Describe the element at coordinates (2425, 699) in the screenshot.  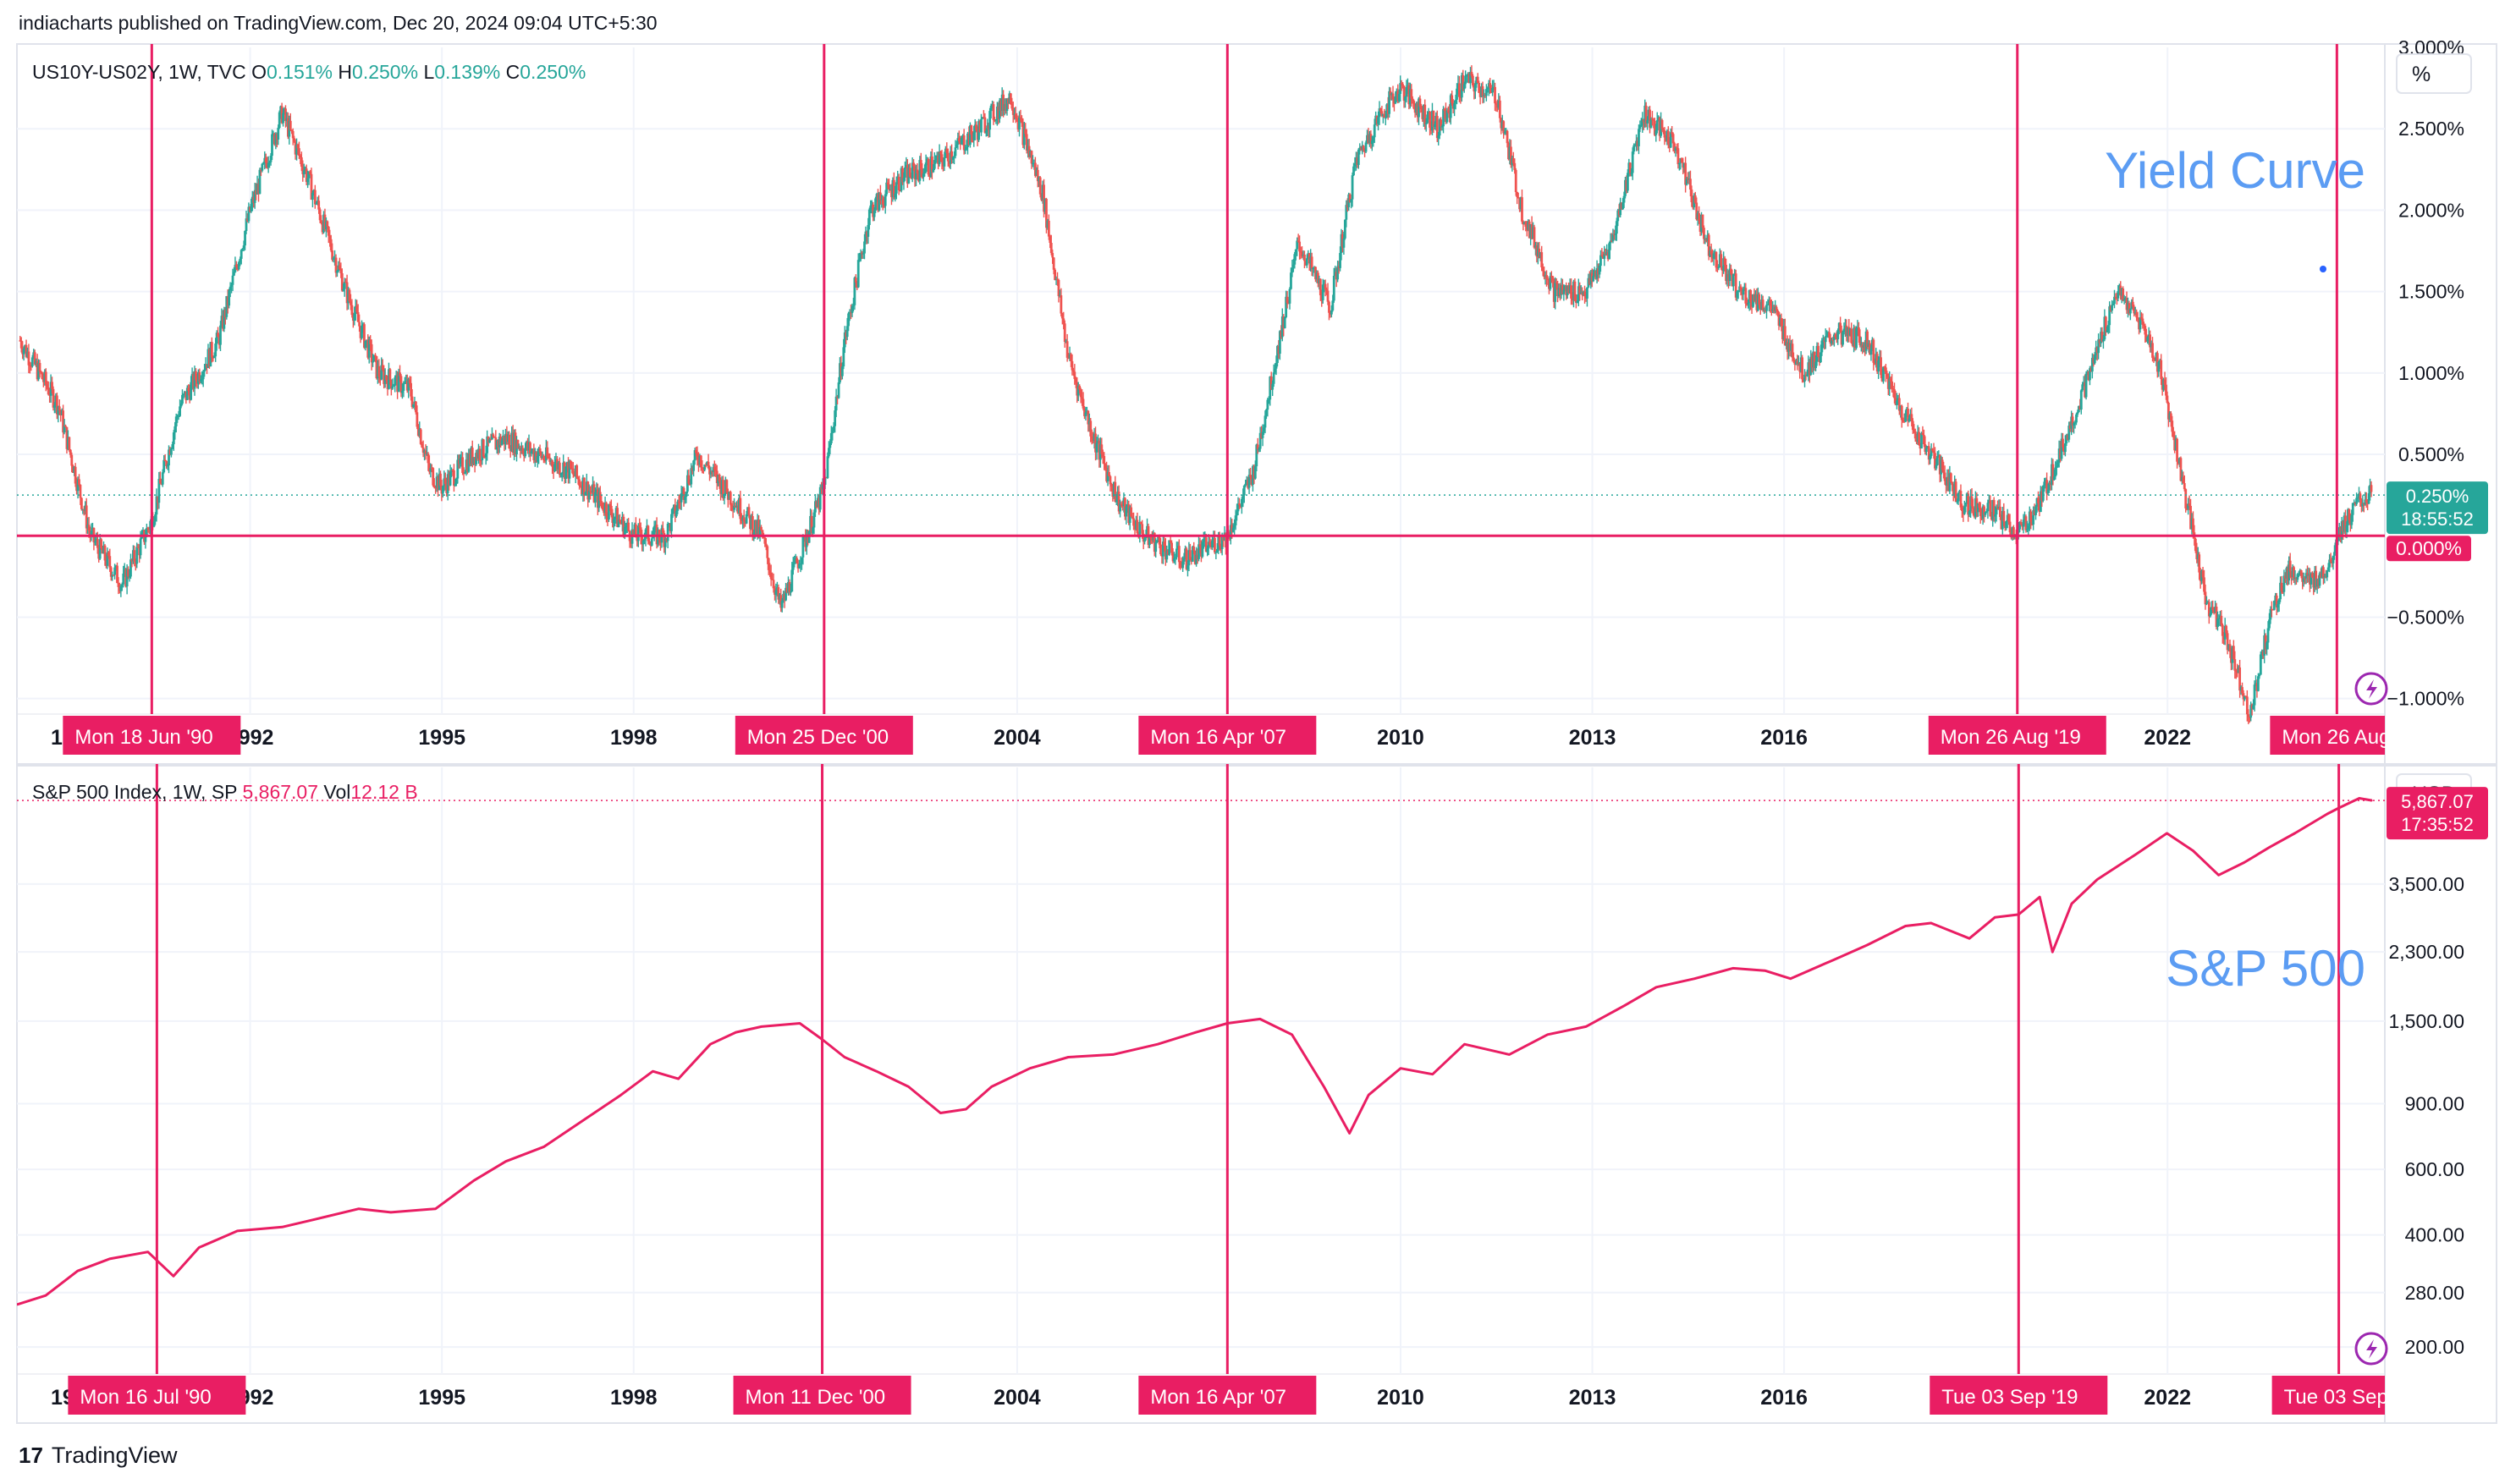
I see `pane1-y-tick-label: −1.000%` at that location.